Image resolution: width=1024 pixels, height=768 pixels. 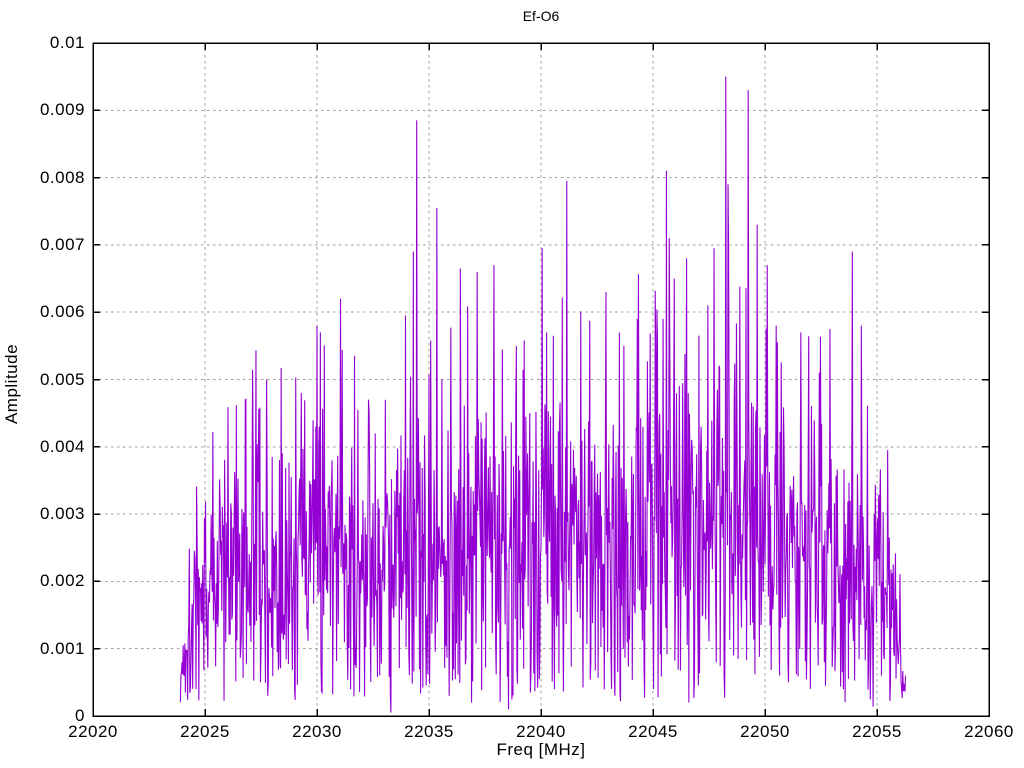 What do you see at coordinates (989, 731) in the screenshot?
I see `x-tick-label: 22060` at bounding box center [989, 731].